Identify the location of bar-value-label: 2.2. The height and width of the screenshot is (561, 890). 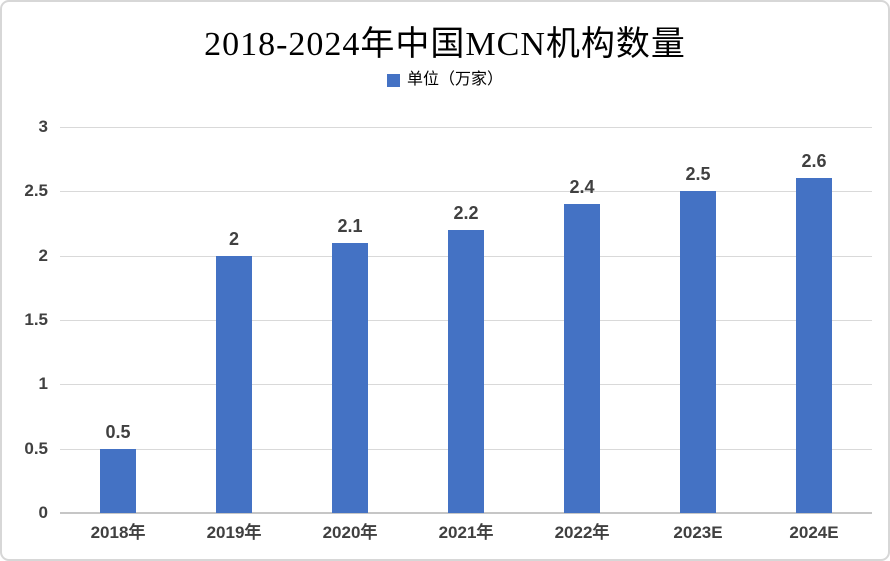
(466, 212).